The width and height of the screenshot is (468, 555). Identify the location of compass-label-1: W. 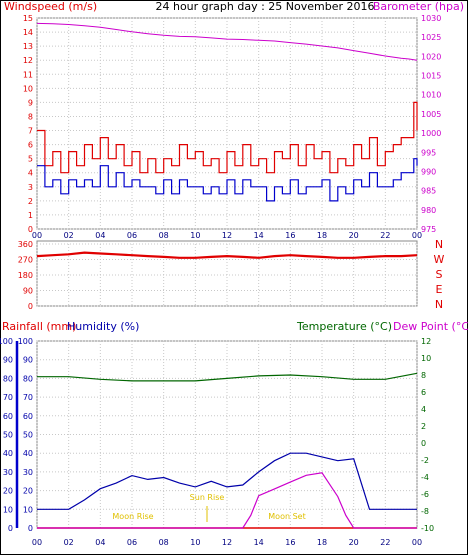
(439, 259).